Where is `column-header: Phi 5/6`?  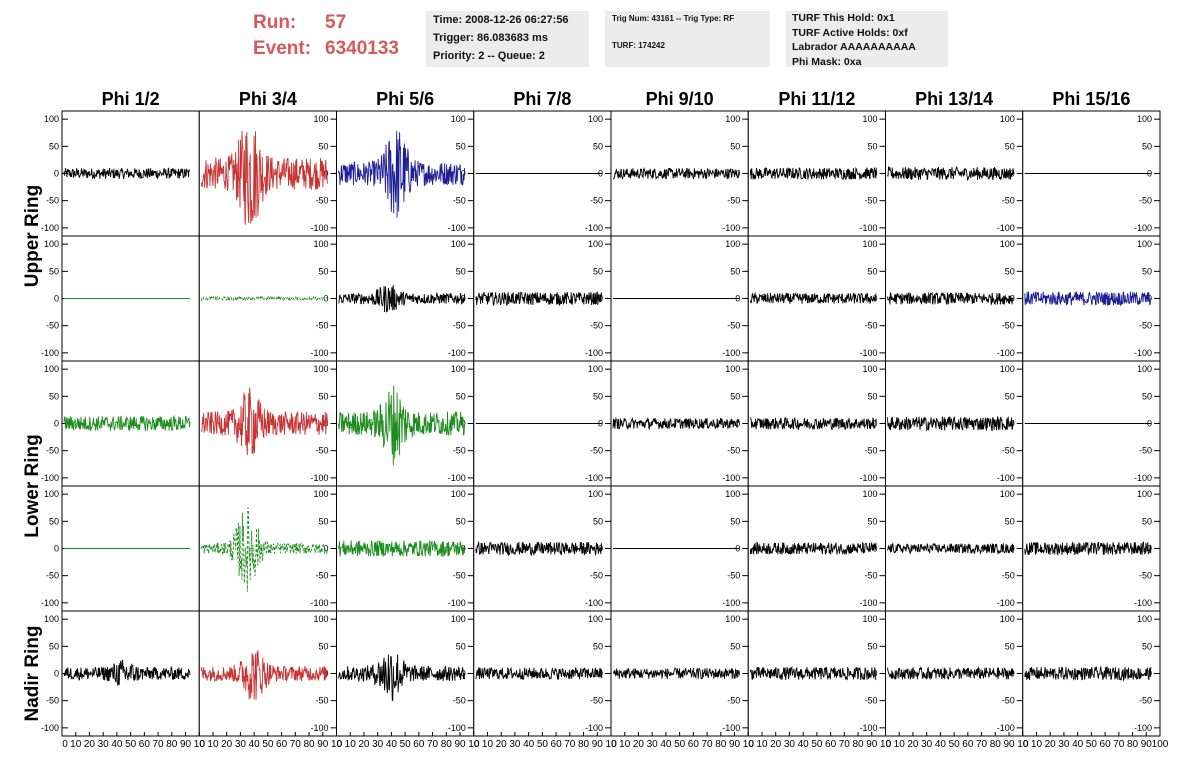
column-header: Phi 5/6 is located at coordinates (405, 99).